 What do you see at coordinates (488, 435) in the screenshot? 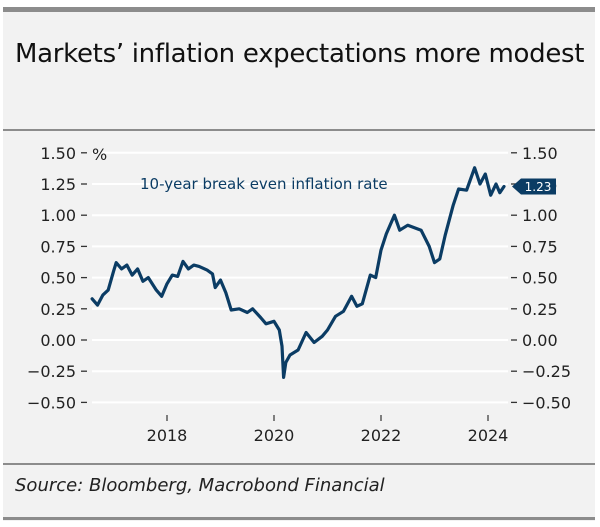
I see `x-tick-label: 2024` at bounding box center [488, 435].